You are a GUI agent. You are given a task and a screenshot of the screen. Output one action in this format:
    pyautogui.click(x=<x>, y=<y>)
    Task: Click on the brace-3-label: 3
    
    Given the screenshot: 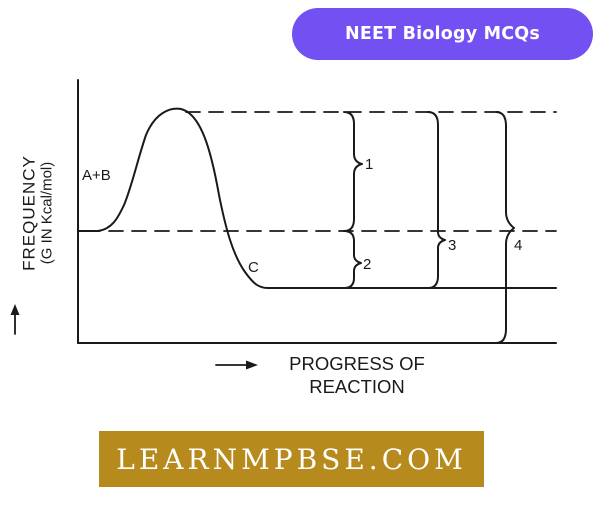 What is the action you would take?
    pyautogui.click(x=452, y=245)
    